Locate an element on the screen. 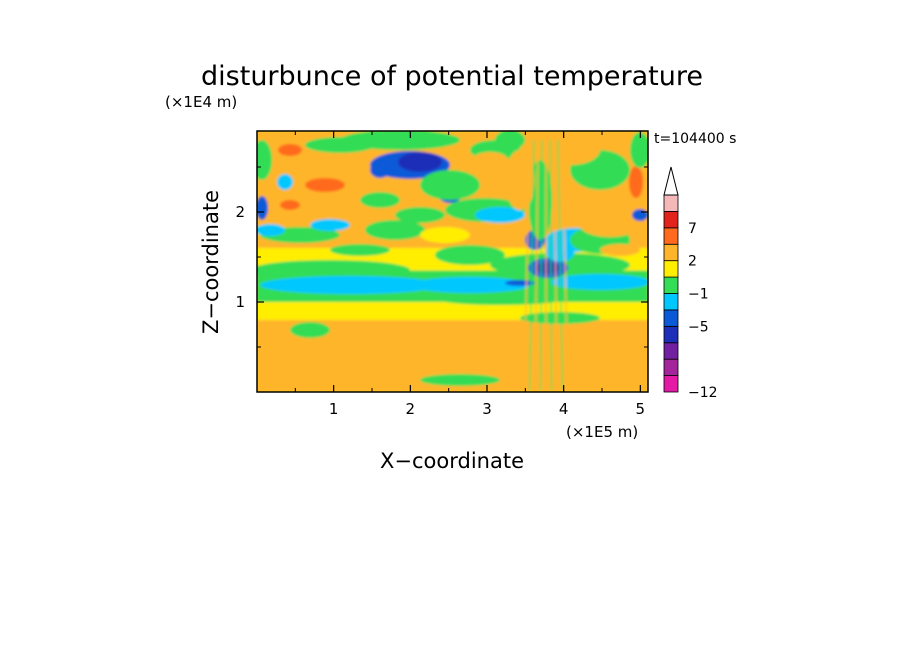 The width and height of the screenshot is (904, 654). y-unit-label: (×1E4 m) is located at coordinates (201, 102).